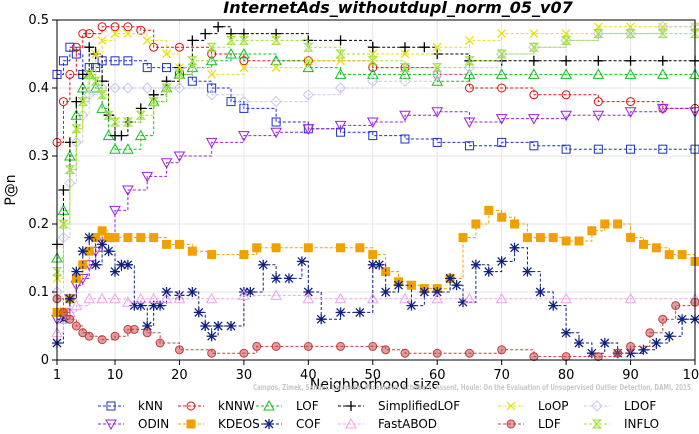 Image resolution: width=699 pixels, height=434 pixels. What do you see at coordinates (11, 189) in the screenshot?
I see `y-axis-label: P@n` at bounding box center [11, 189].